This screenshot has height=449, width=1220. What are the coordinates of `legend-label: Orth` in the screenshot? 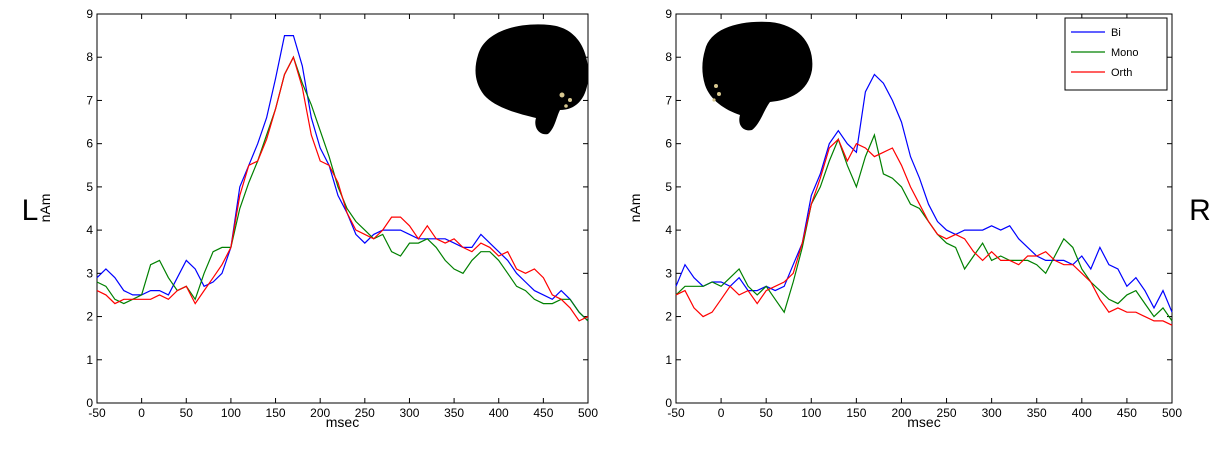 It's located at (1121, 73).